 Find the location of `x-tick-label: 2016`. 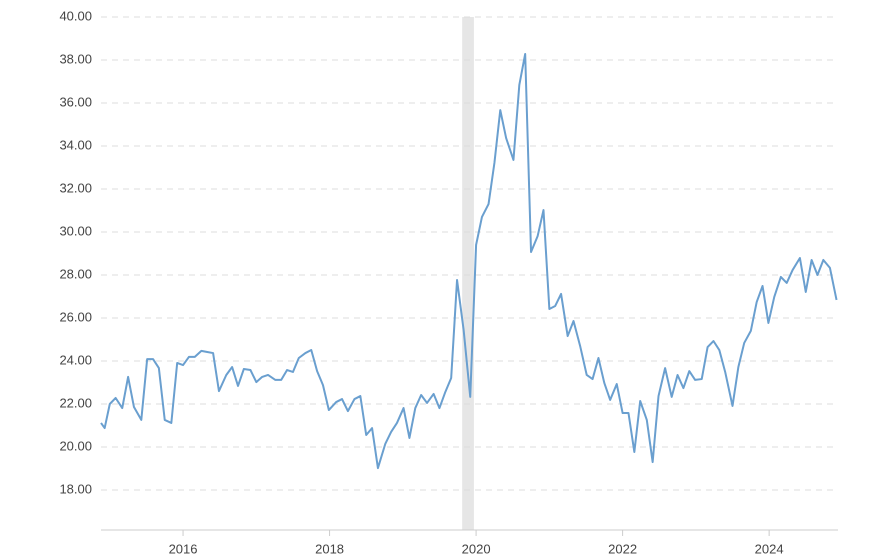

x-tick-label: 2016 is located at coordinates (183, 548).